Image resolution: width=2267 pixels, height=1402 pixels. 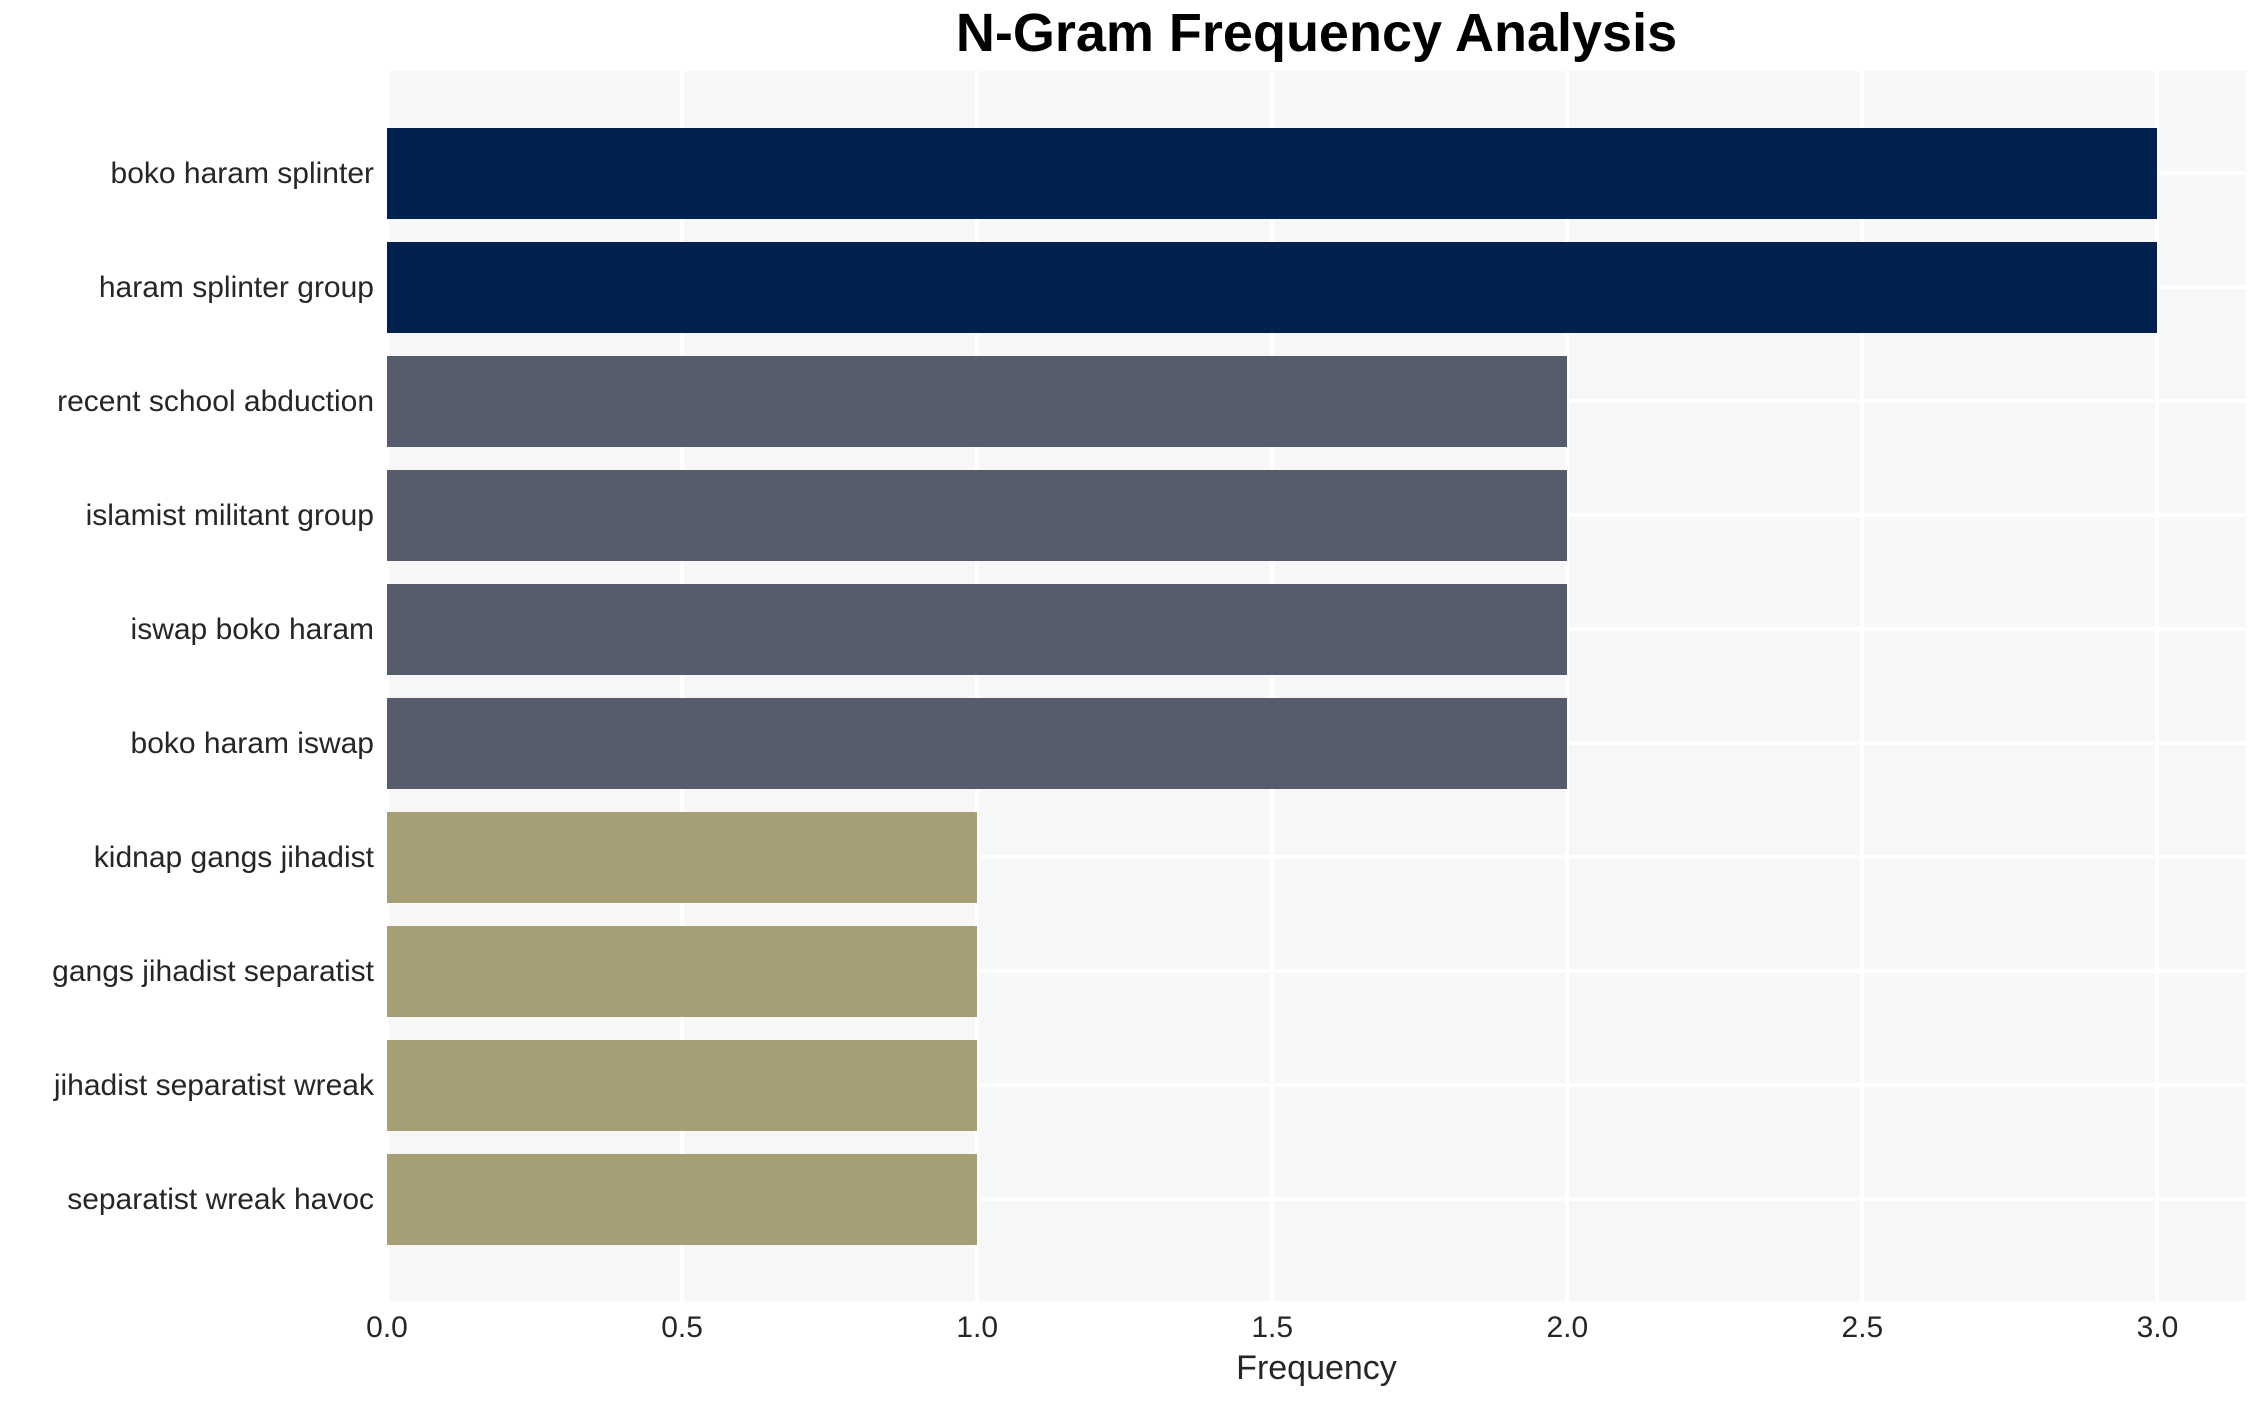 I want to click on bar-row: boko haram splinter, so click(x=1123, y=173).